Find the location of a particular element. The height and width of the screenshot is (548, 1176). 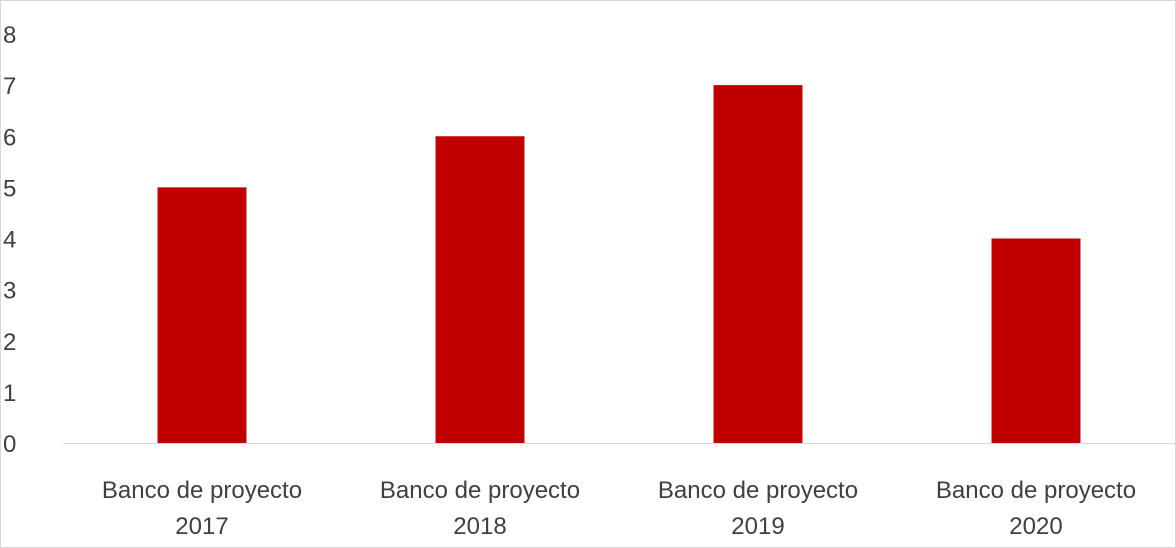

x-tick-label: Banco de proyecto 2018 is located at coordinates (480, 508).